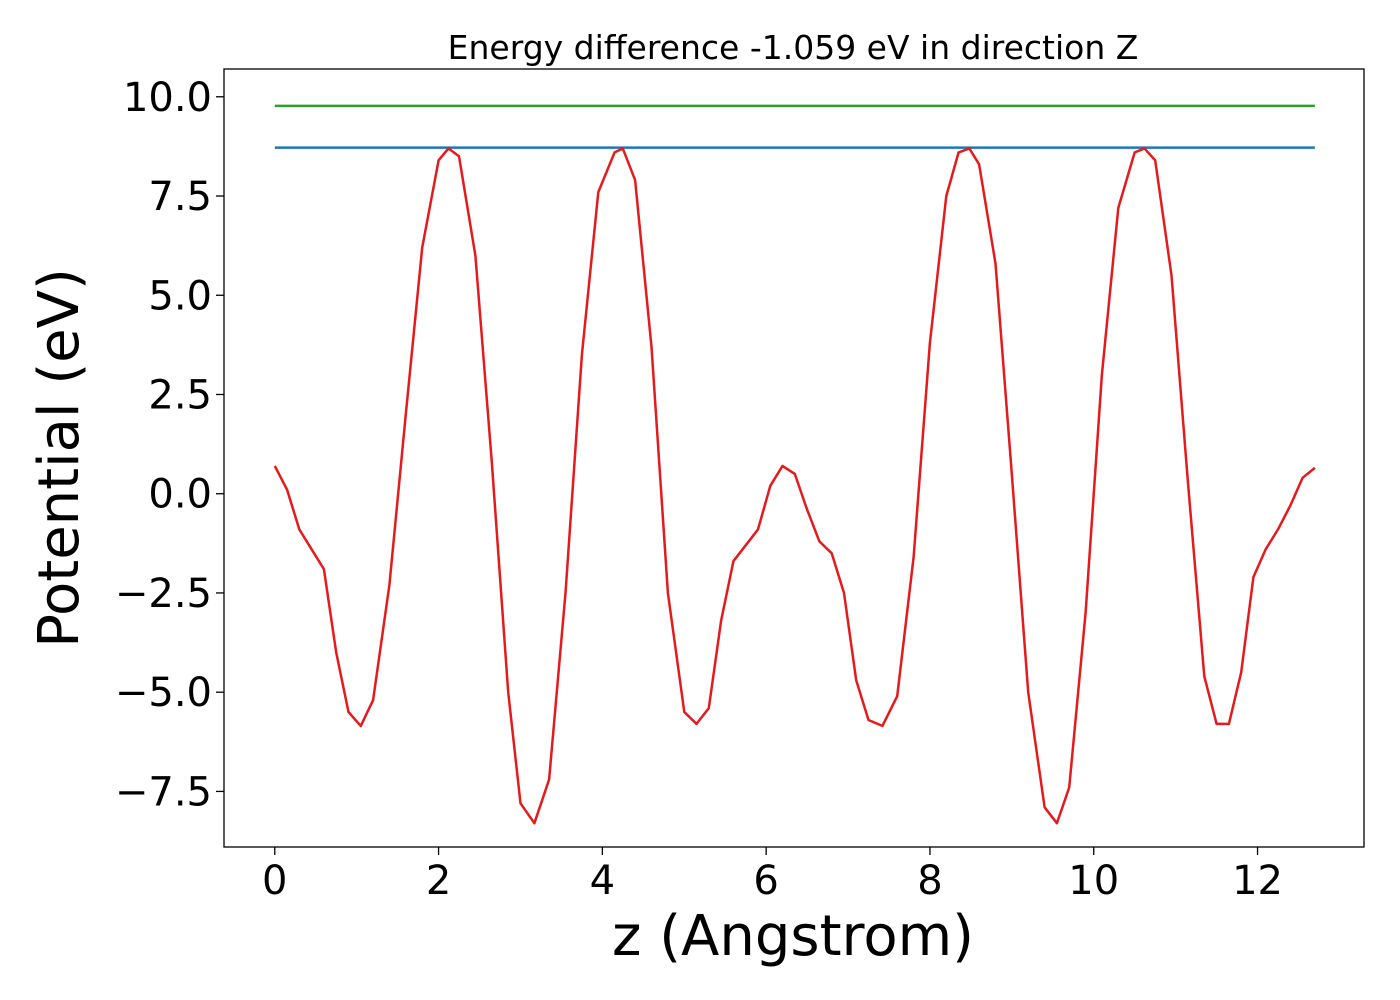 Image resolution: width=1400 pixels, height=1000 pixels. What do you see at coordinates (274, 881) in the screenshot?
I see `x-tick-label: 0` at bounding box center [274, 881].